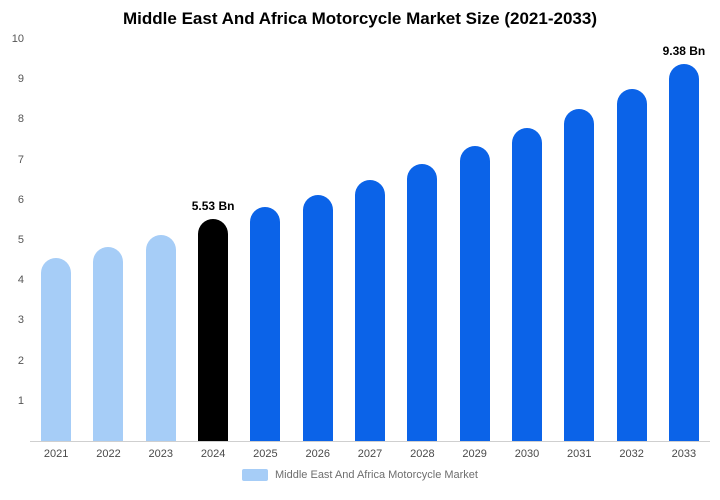 The height and width of the screenshot is (500, 720). I want to click on y-tick-label: 7, so click(20, 159).